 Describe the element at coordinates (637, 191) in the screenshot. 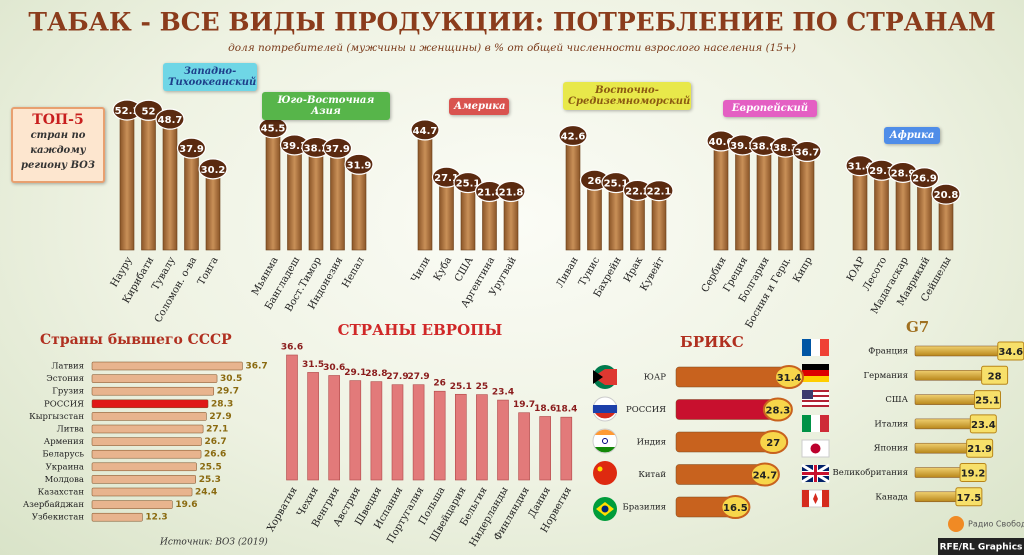

I see `value-label: 22.2` at that location.